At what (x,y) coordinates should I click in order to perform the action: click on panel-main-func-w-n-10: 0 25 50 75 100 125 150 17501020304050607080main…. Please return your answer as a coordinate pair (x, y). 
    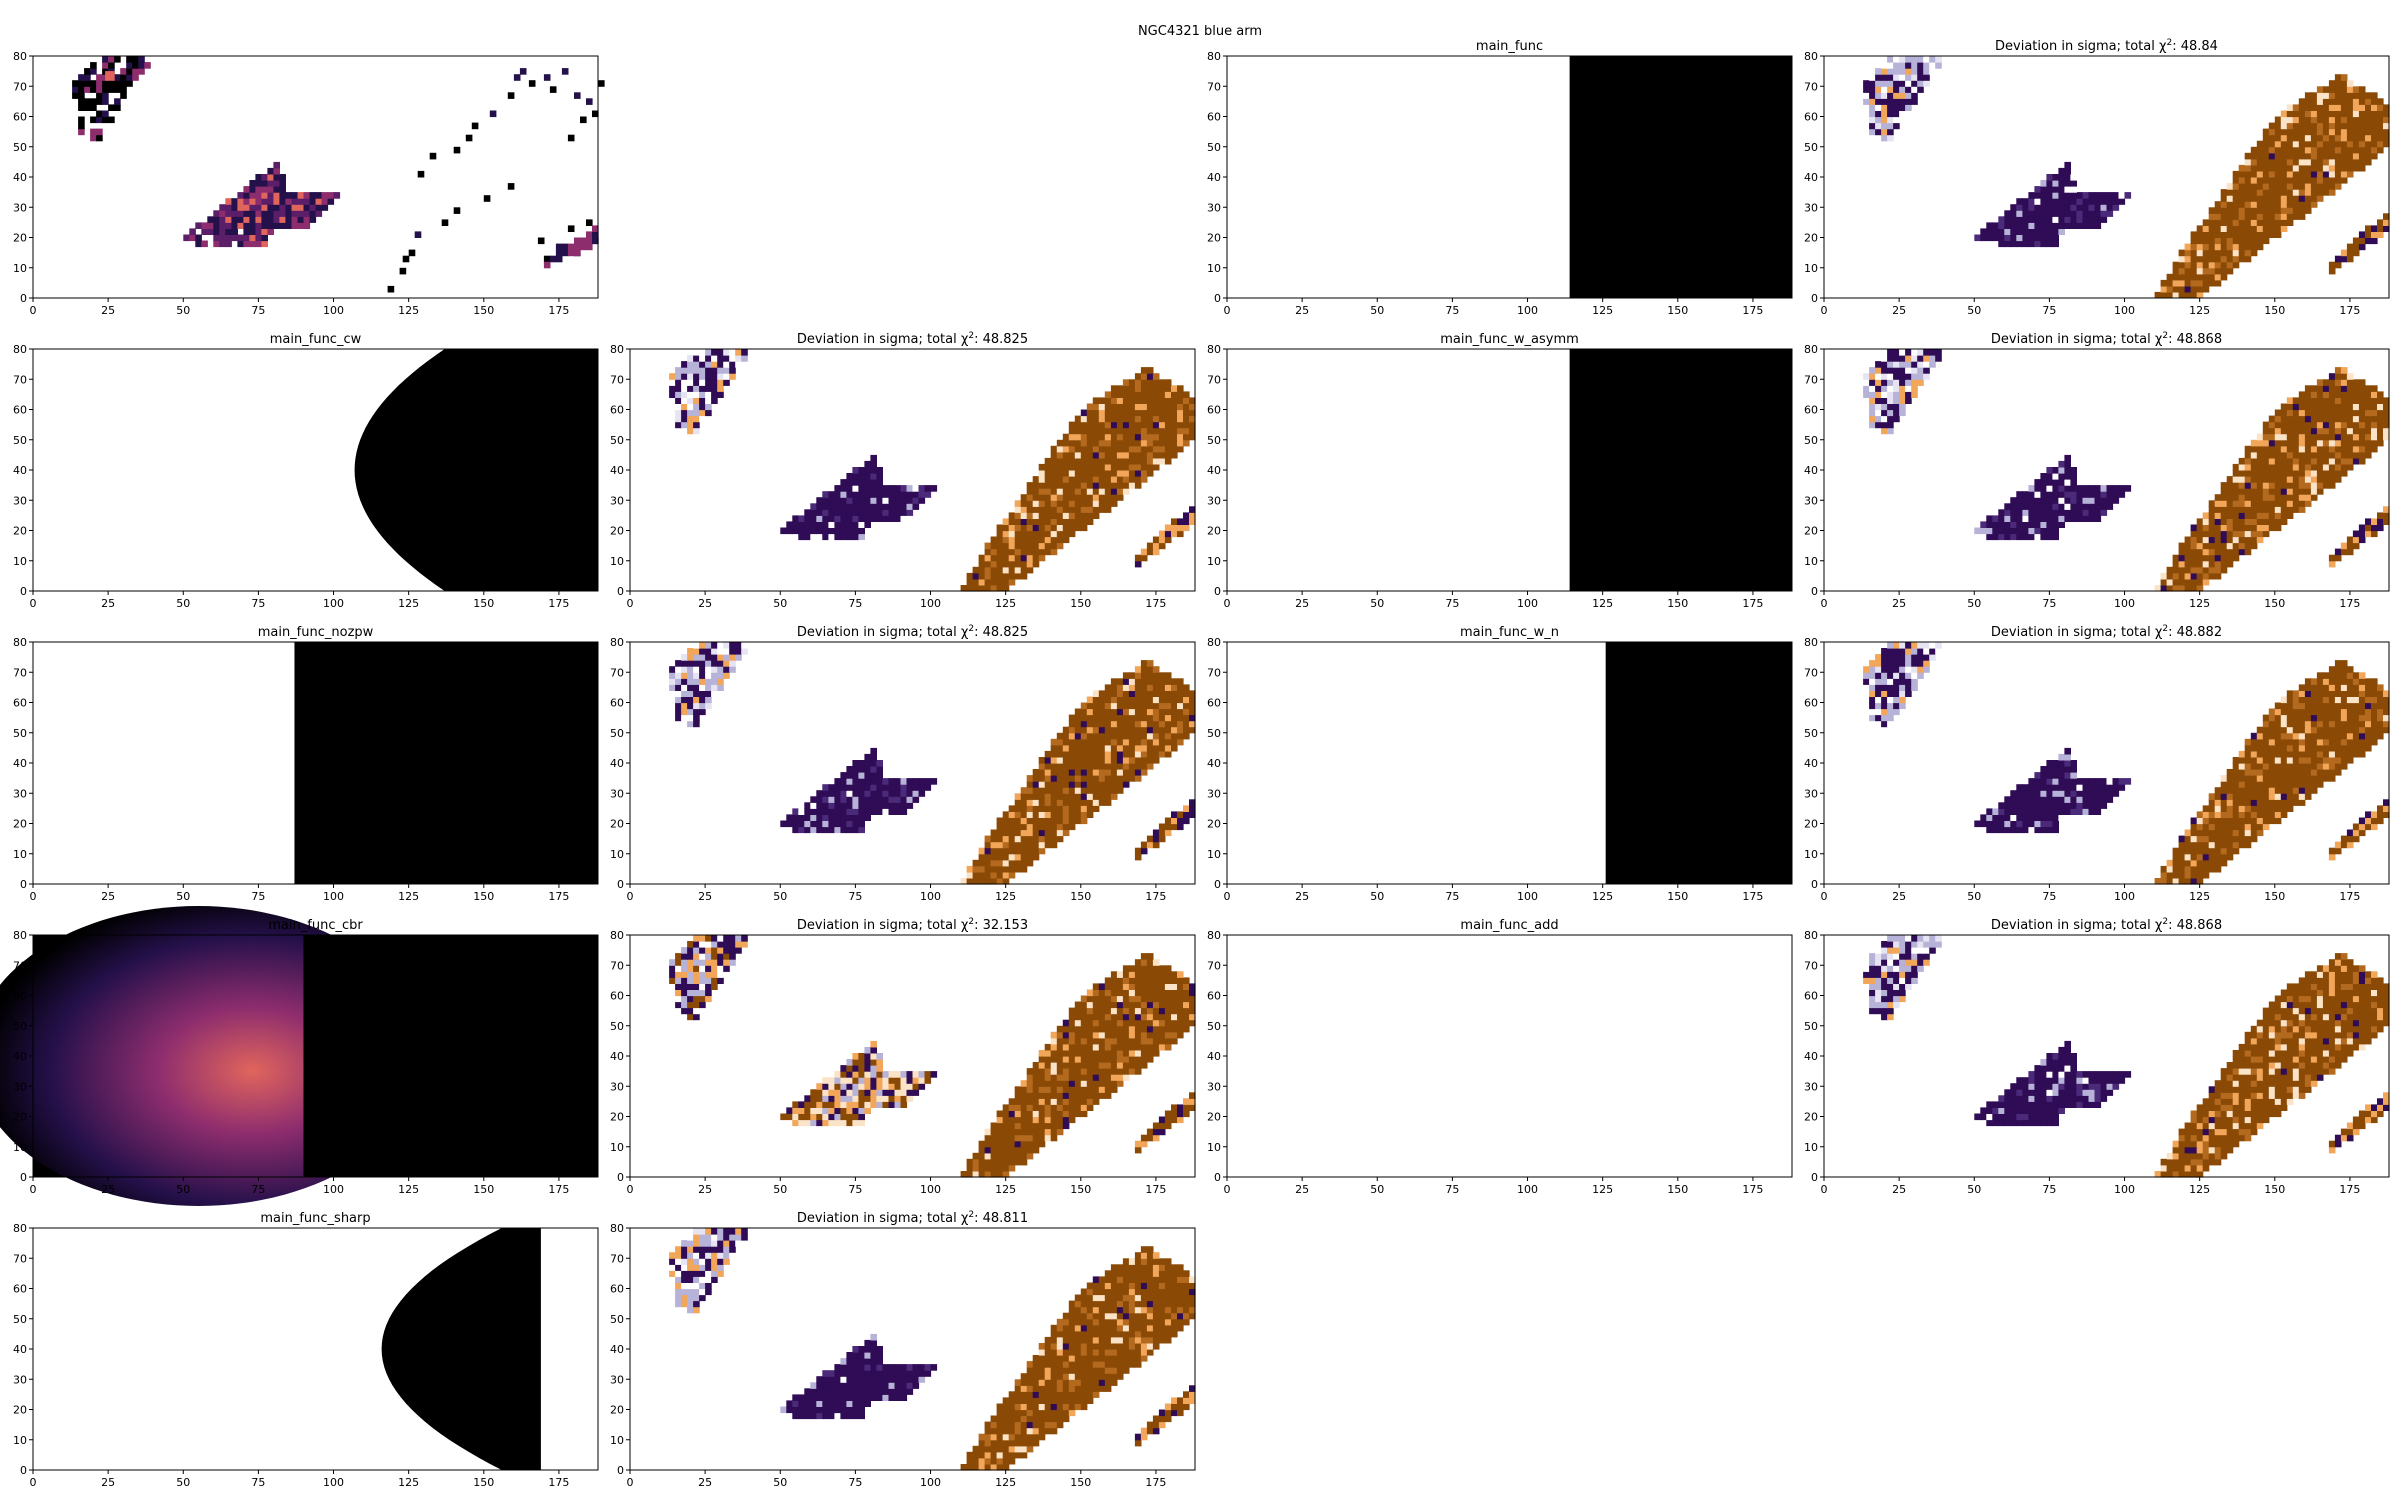
    Looking at the image, I should click on (1500, 764).